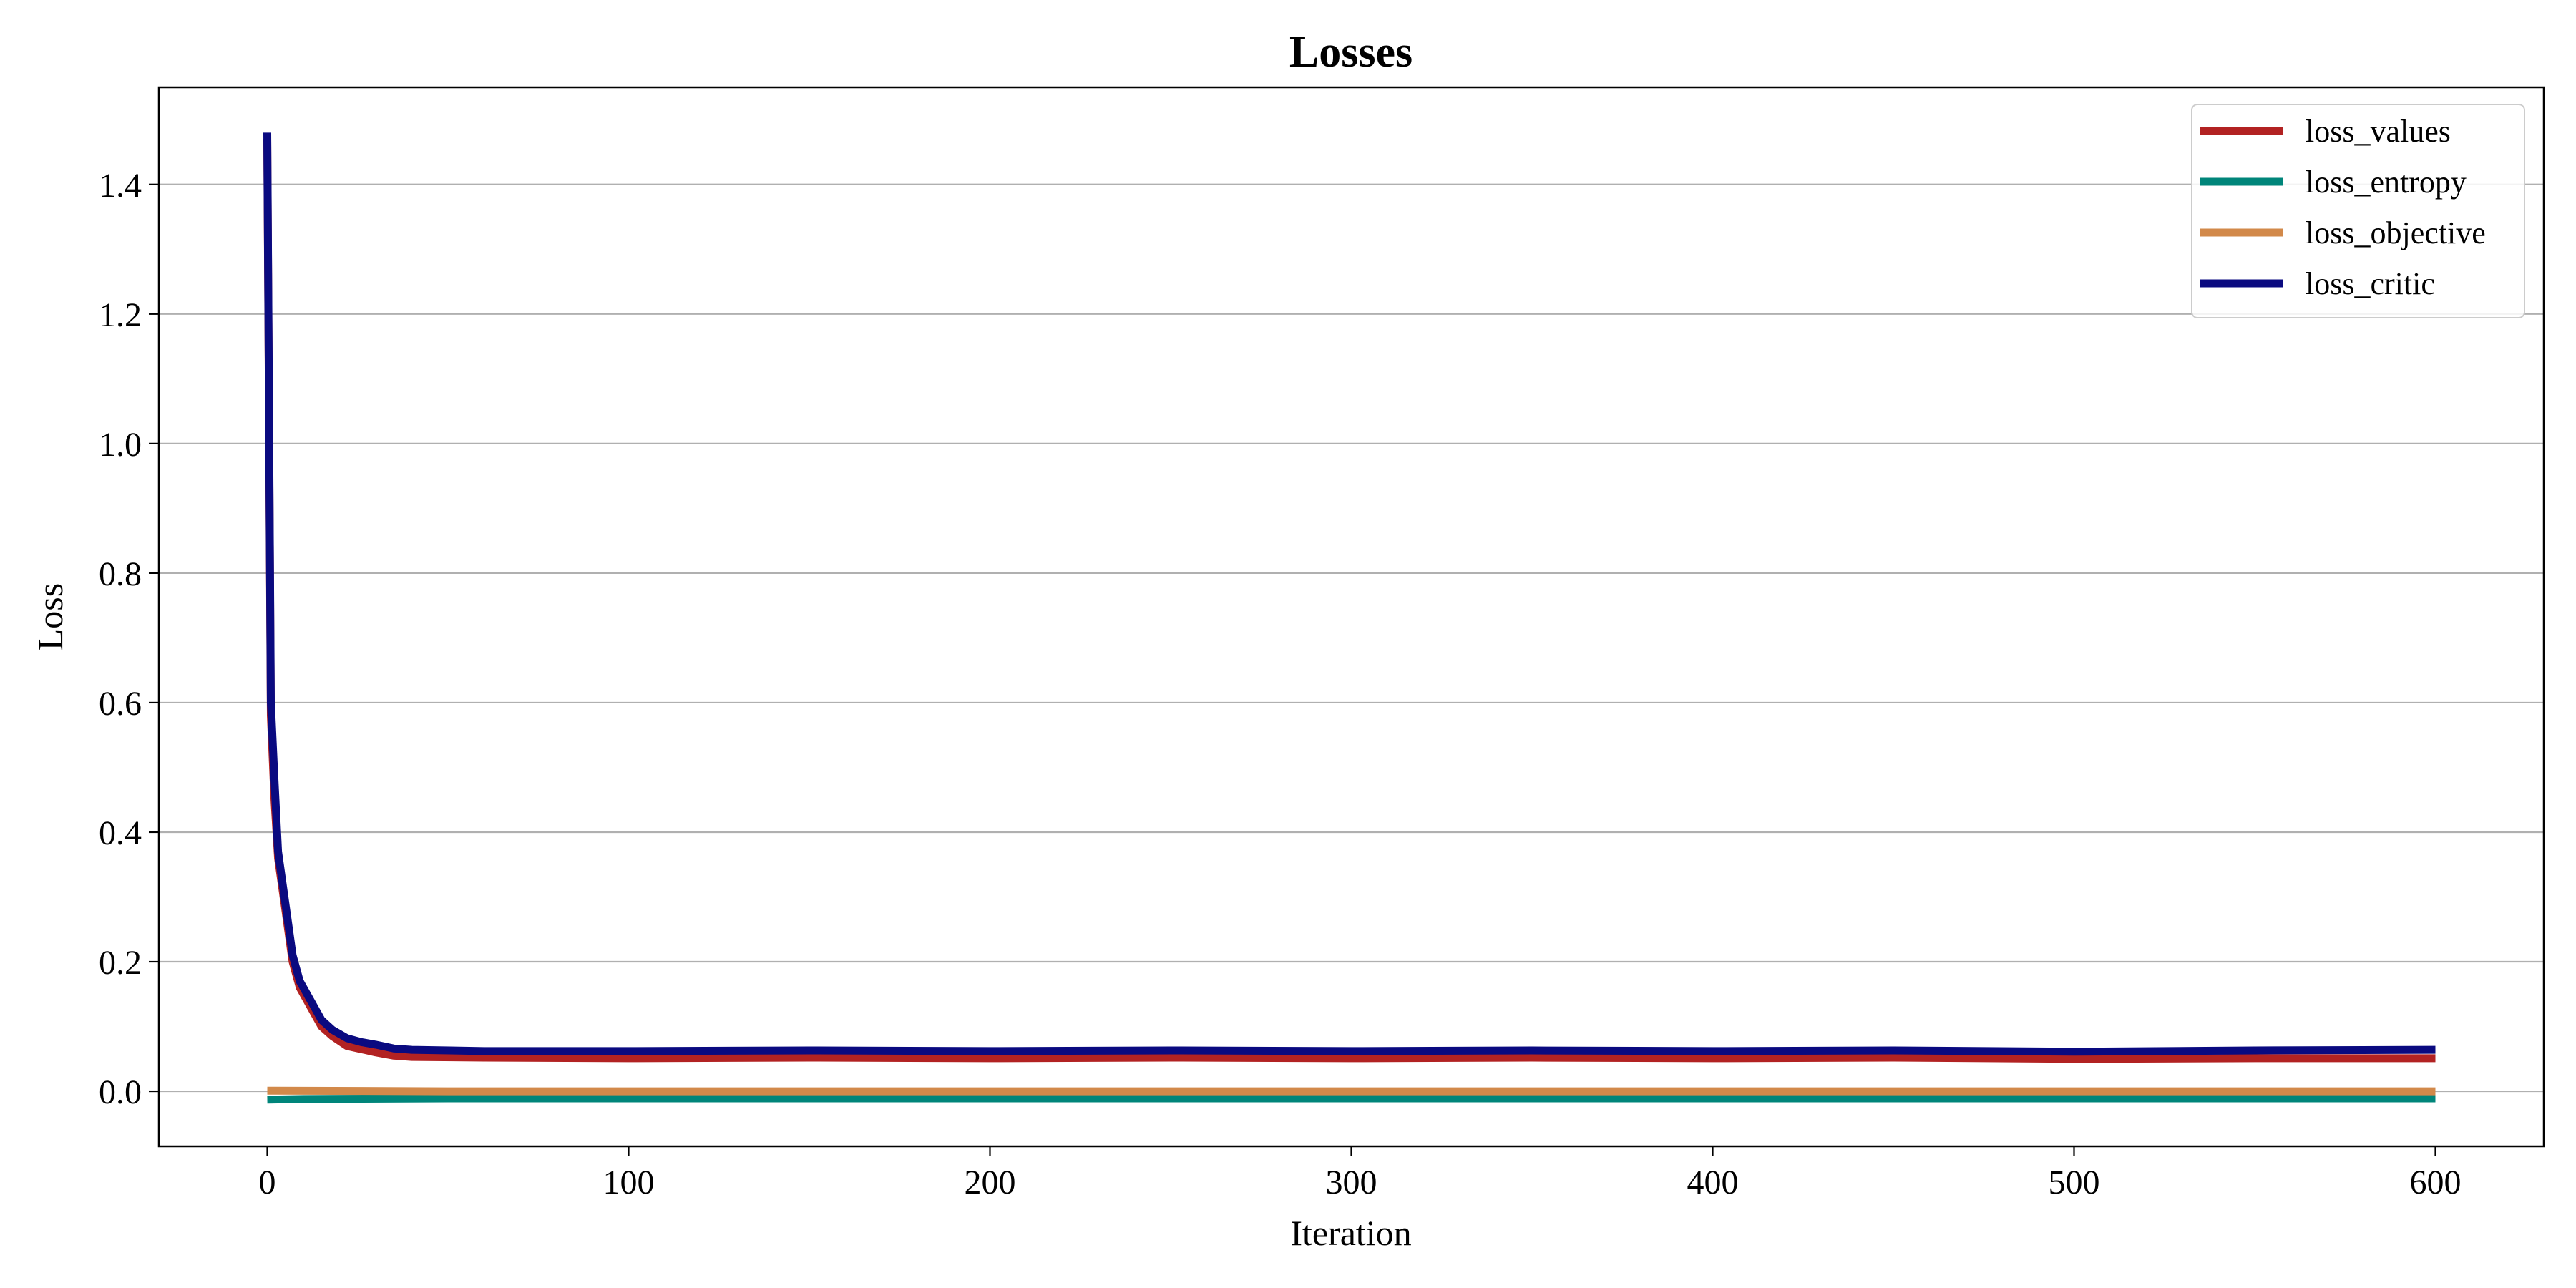 The width and height of the screenshot is (2576, 1288). What do you see at coordinates (267, 1182) in the screenshot?
I see `x-tick-label-0: 0` at bounding box center [267, 1182].